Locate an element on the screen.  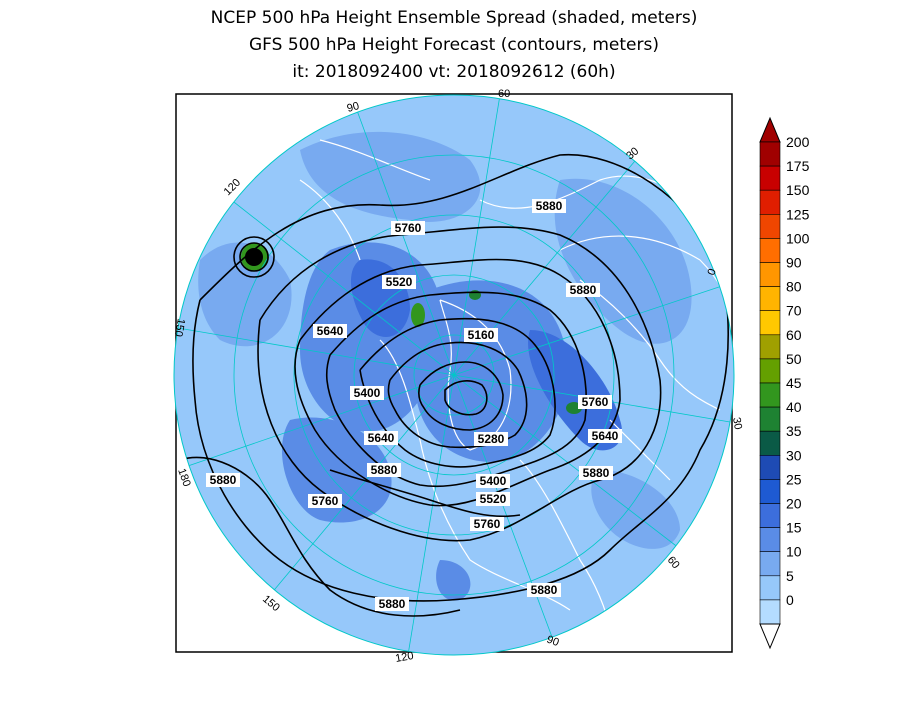
colorbar-label: 200 is located at coordinates (798, 142).